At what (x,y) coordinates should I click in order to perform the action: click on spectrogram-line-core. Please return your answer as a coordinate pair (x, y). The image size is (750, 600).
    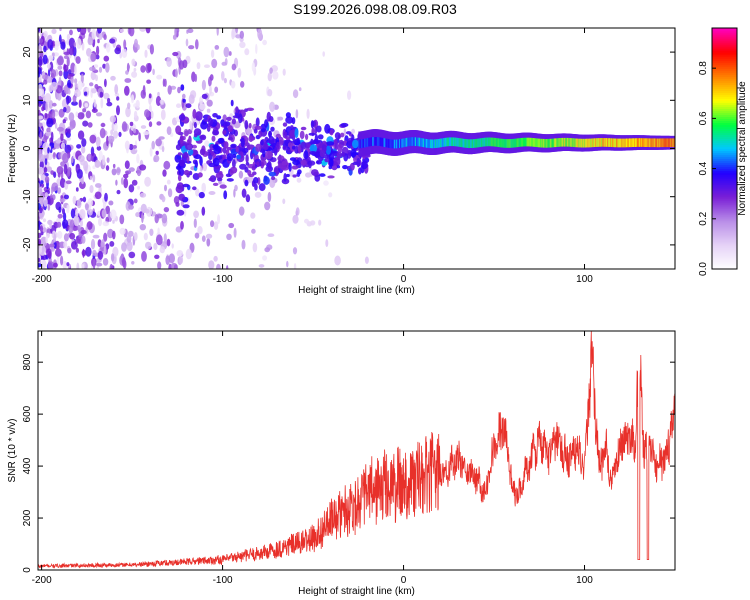
    Looking at the image, I should click on (674, 143).